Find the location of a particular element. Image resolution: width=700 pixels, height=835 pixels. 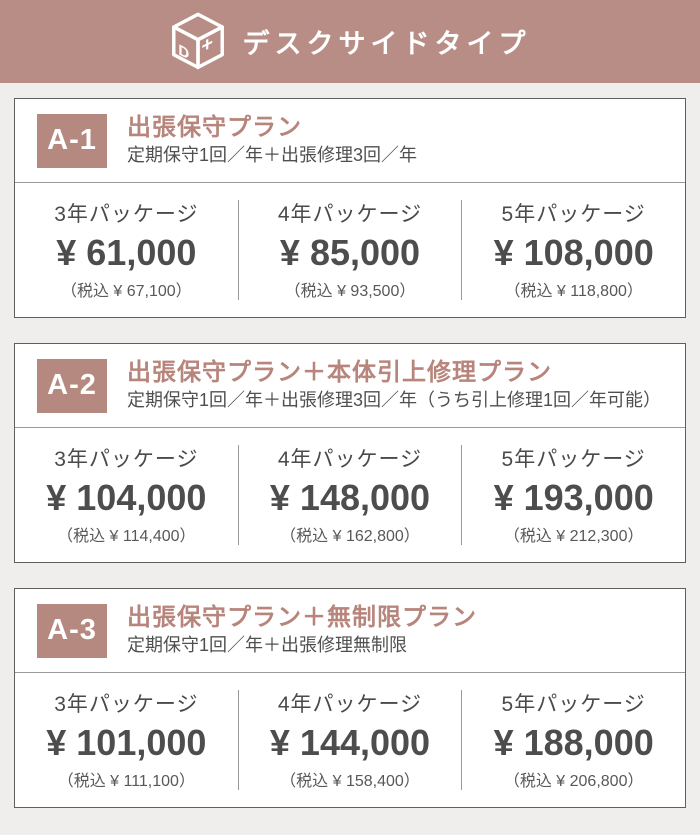

package-5year: 5年パッケージ ¥ 193,000 （税込 ¥ 212,300） is located at coordinates (573, 495).